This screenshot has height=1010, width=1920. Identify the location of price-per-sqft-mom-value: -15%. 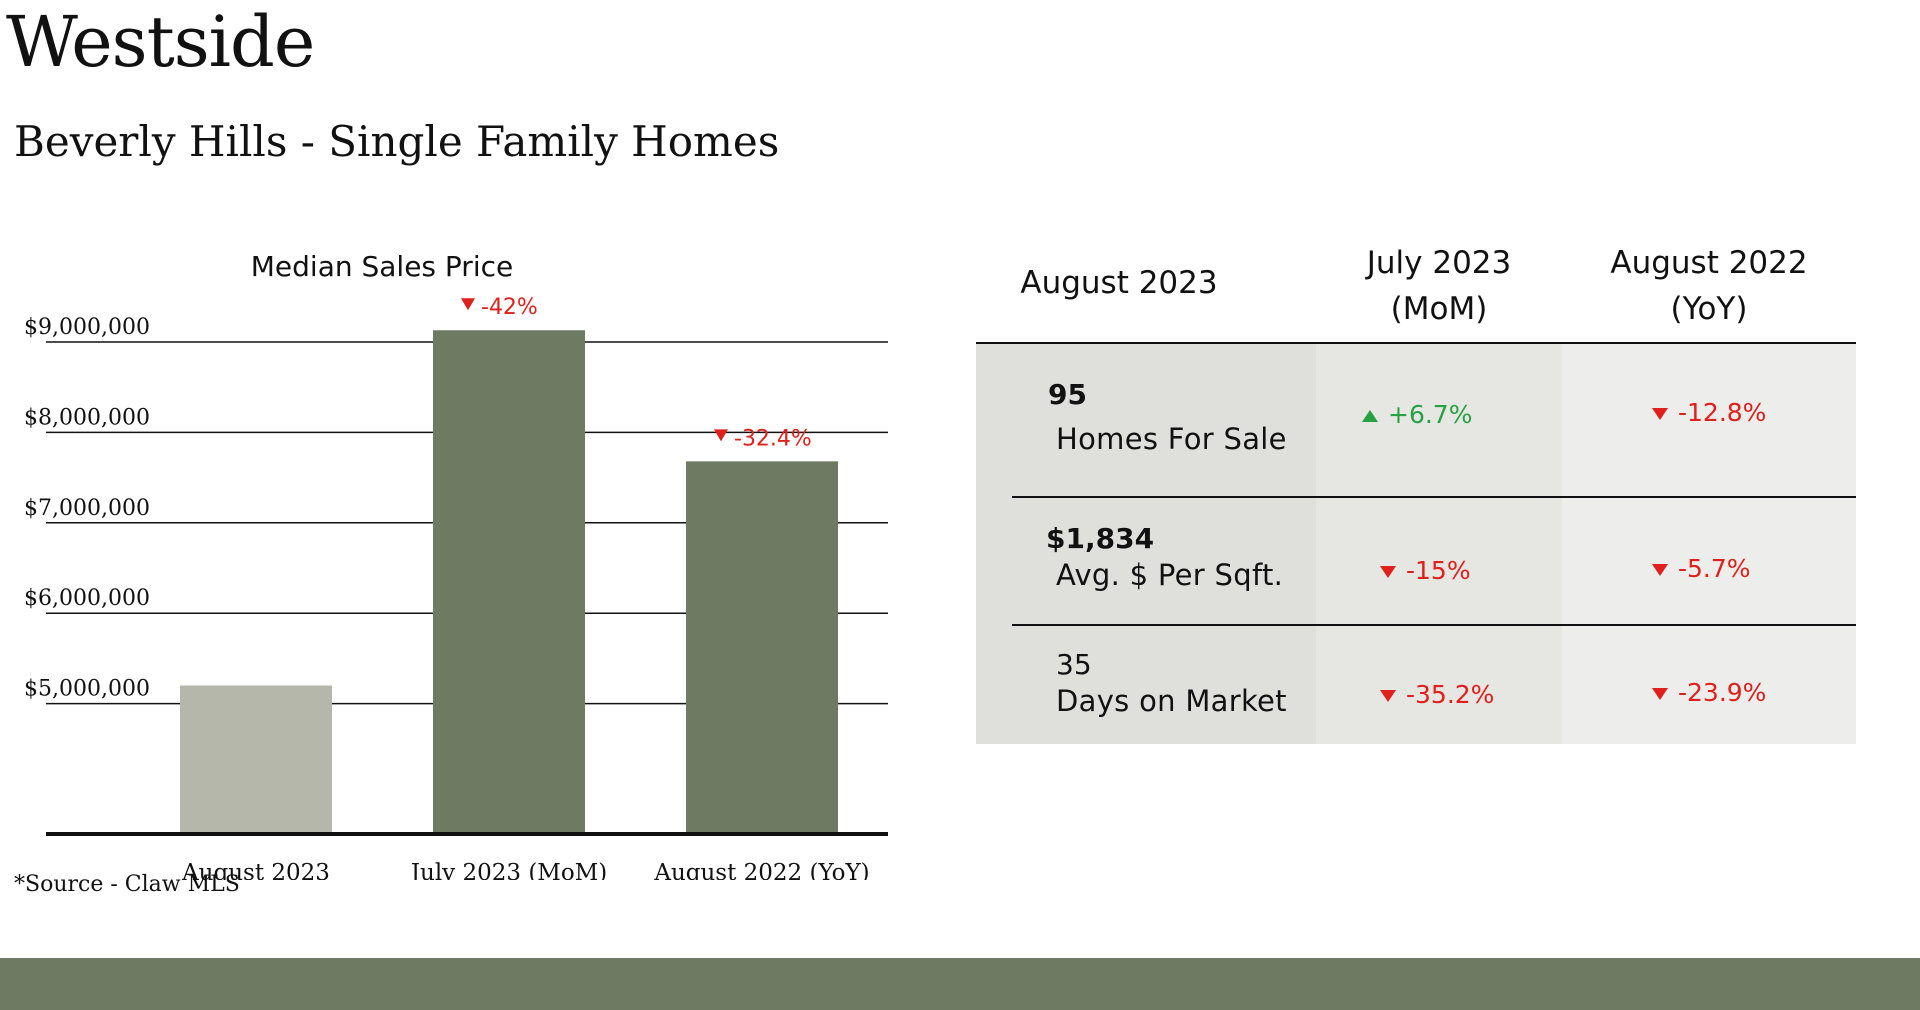
(1438, 570).